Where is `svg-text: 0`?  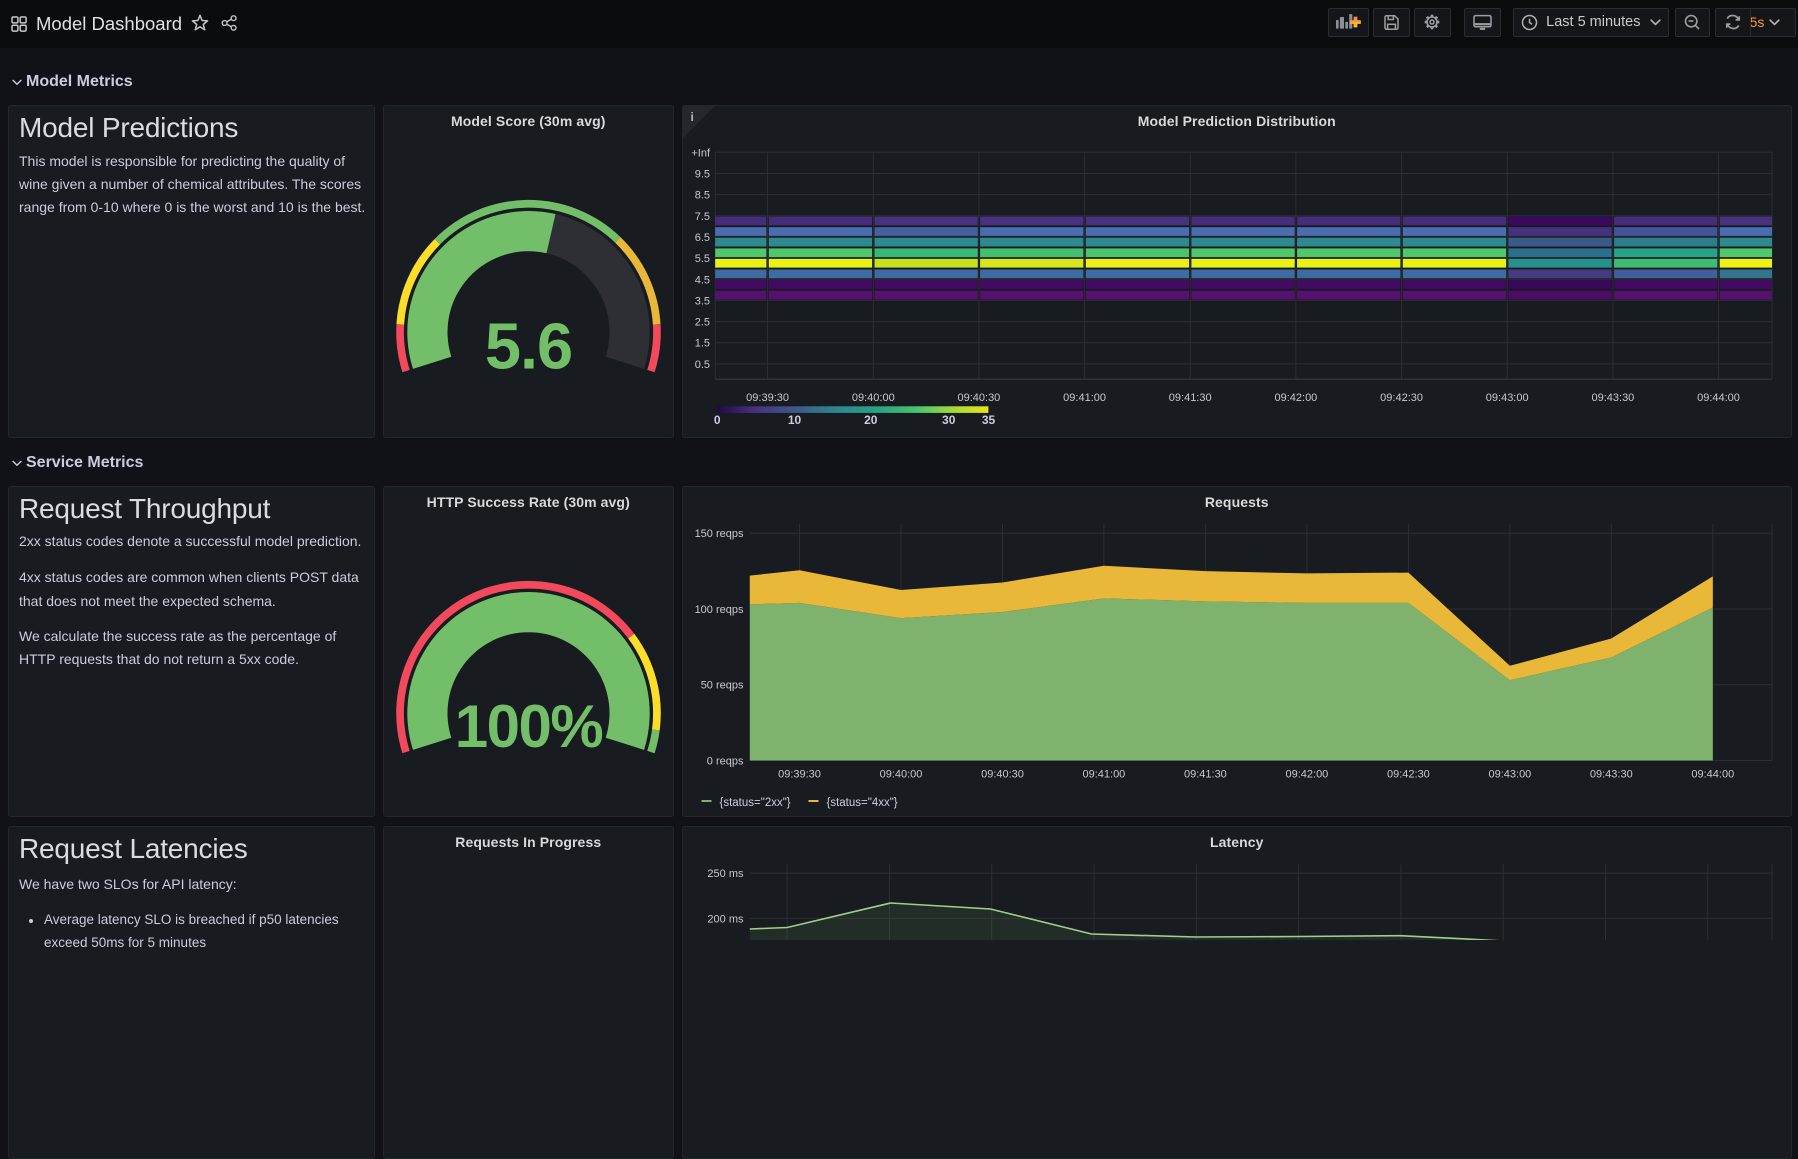
svg-text: 0 is located at coordinates (716, 420).